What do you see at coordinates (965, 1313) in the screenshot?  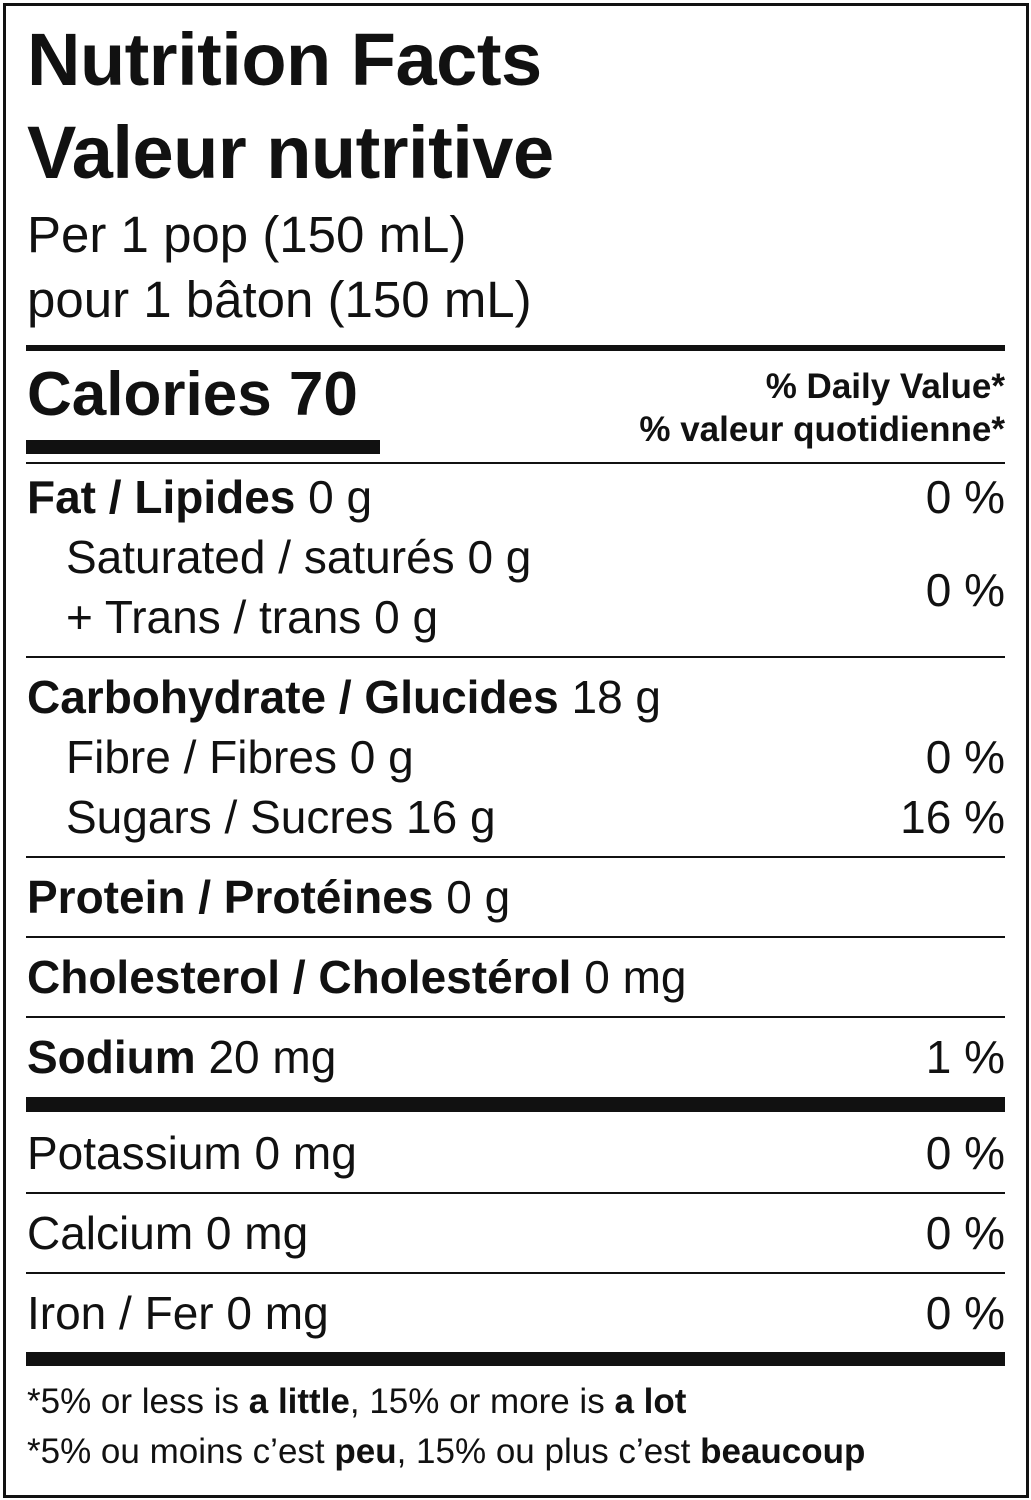 I see `iron-dv: 0 %` at bounding box center [965, 1313].